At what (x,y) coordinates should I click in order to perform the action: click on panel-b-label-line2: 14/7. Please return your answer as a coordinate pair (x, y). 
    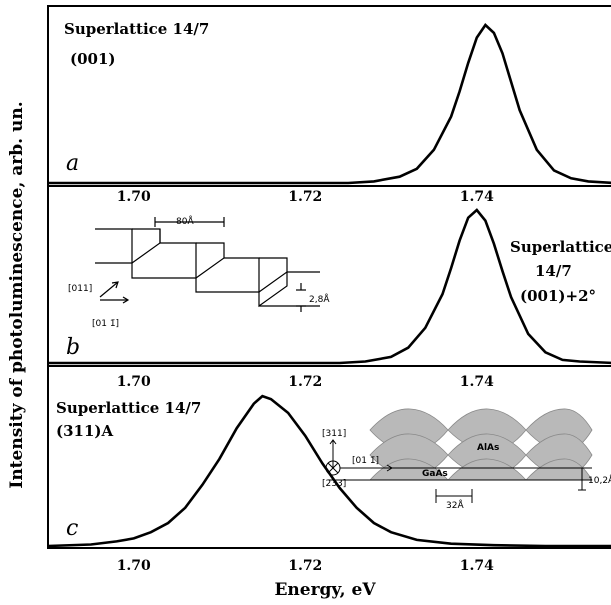
    Looking at the image, I should click on (553, 271).